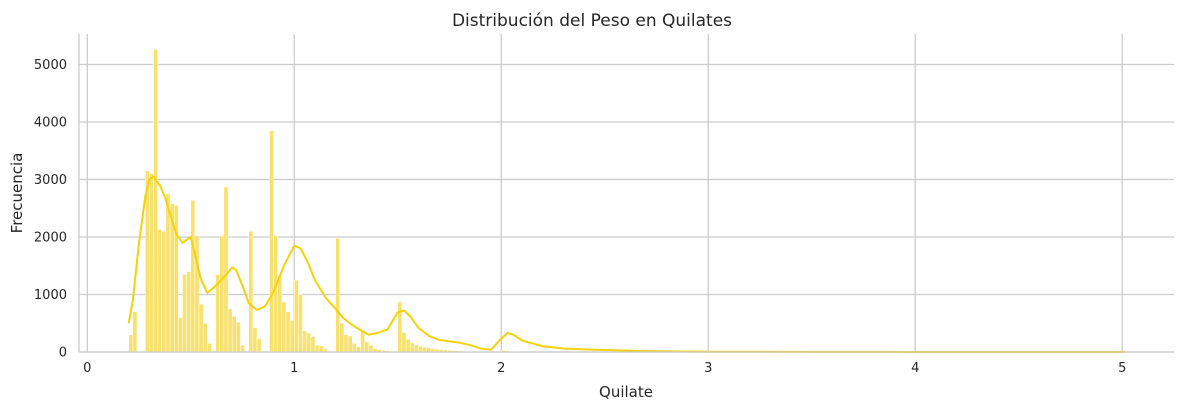 This screenshot has width=1183, height=409. I want to click on x-tick-label: 3, so click(708, 368).